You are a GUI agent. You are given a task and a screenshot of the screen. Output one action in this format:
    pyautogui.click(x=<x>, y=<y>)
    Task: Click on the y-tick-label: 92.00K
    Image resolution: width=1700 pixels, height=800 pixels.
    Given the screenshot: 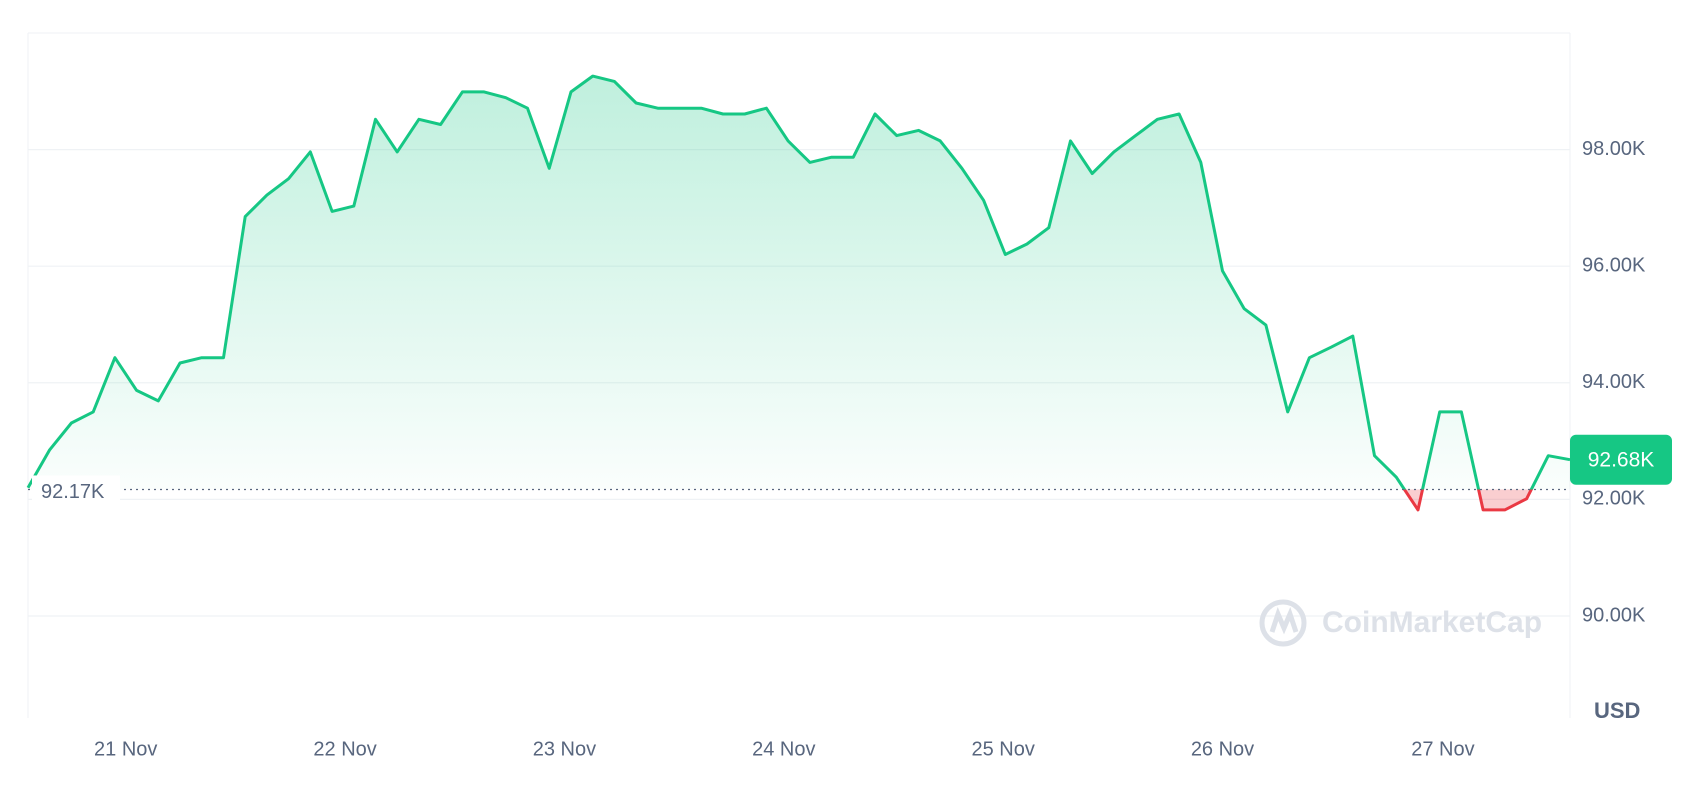 What is the action you would take?
    pyautogui.click(x=1614, y=499)
    